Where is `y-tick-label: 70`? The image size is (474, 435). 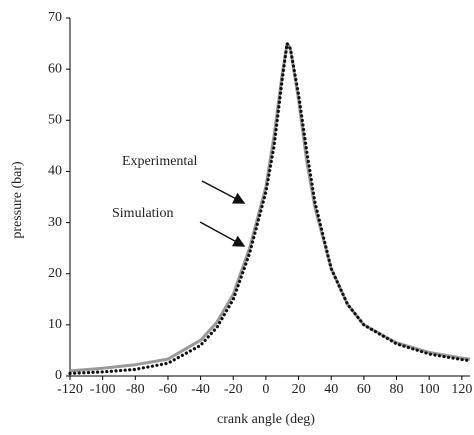 y-tick-label: 70 is located at coordinates (55, 17).